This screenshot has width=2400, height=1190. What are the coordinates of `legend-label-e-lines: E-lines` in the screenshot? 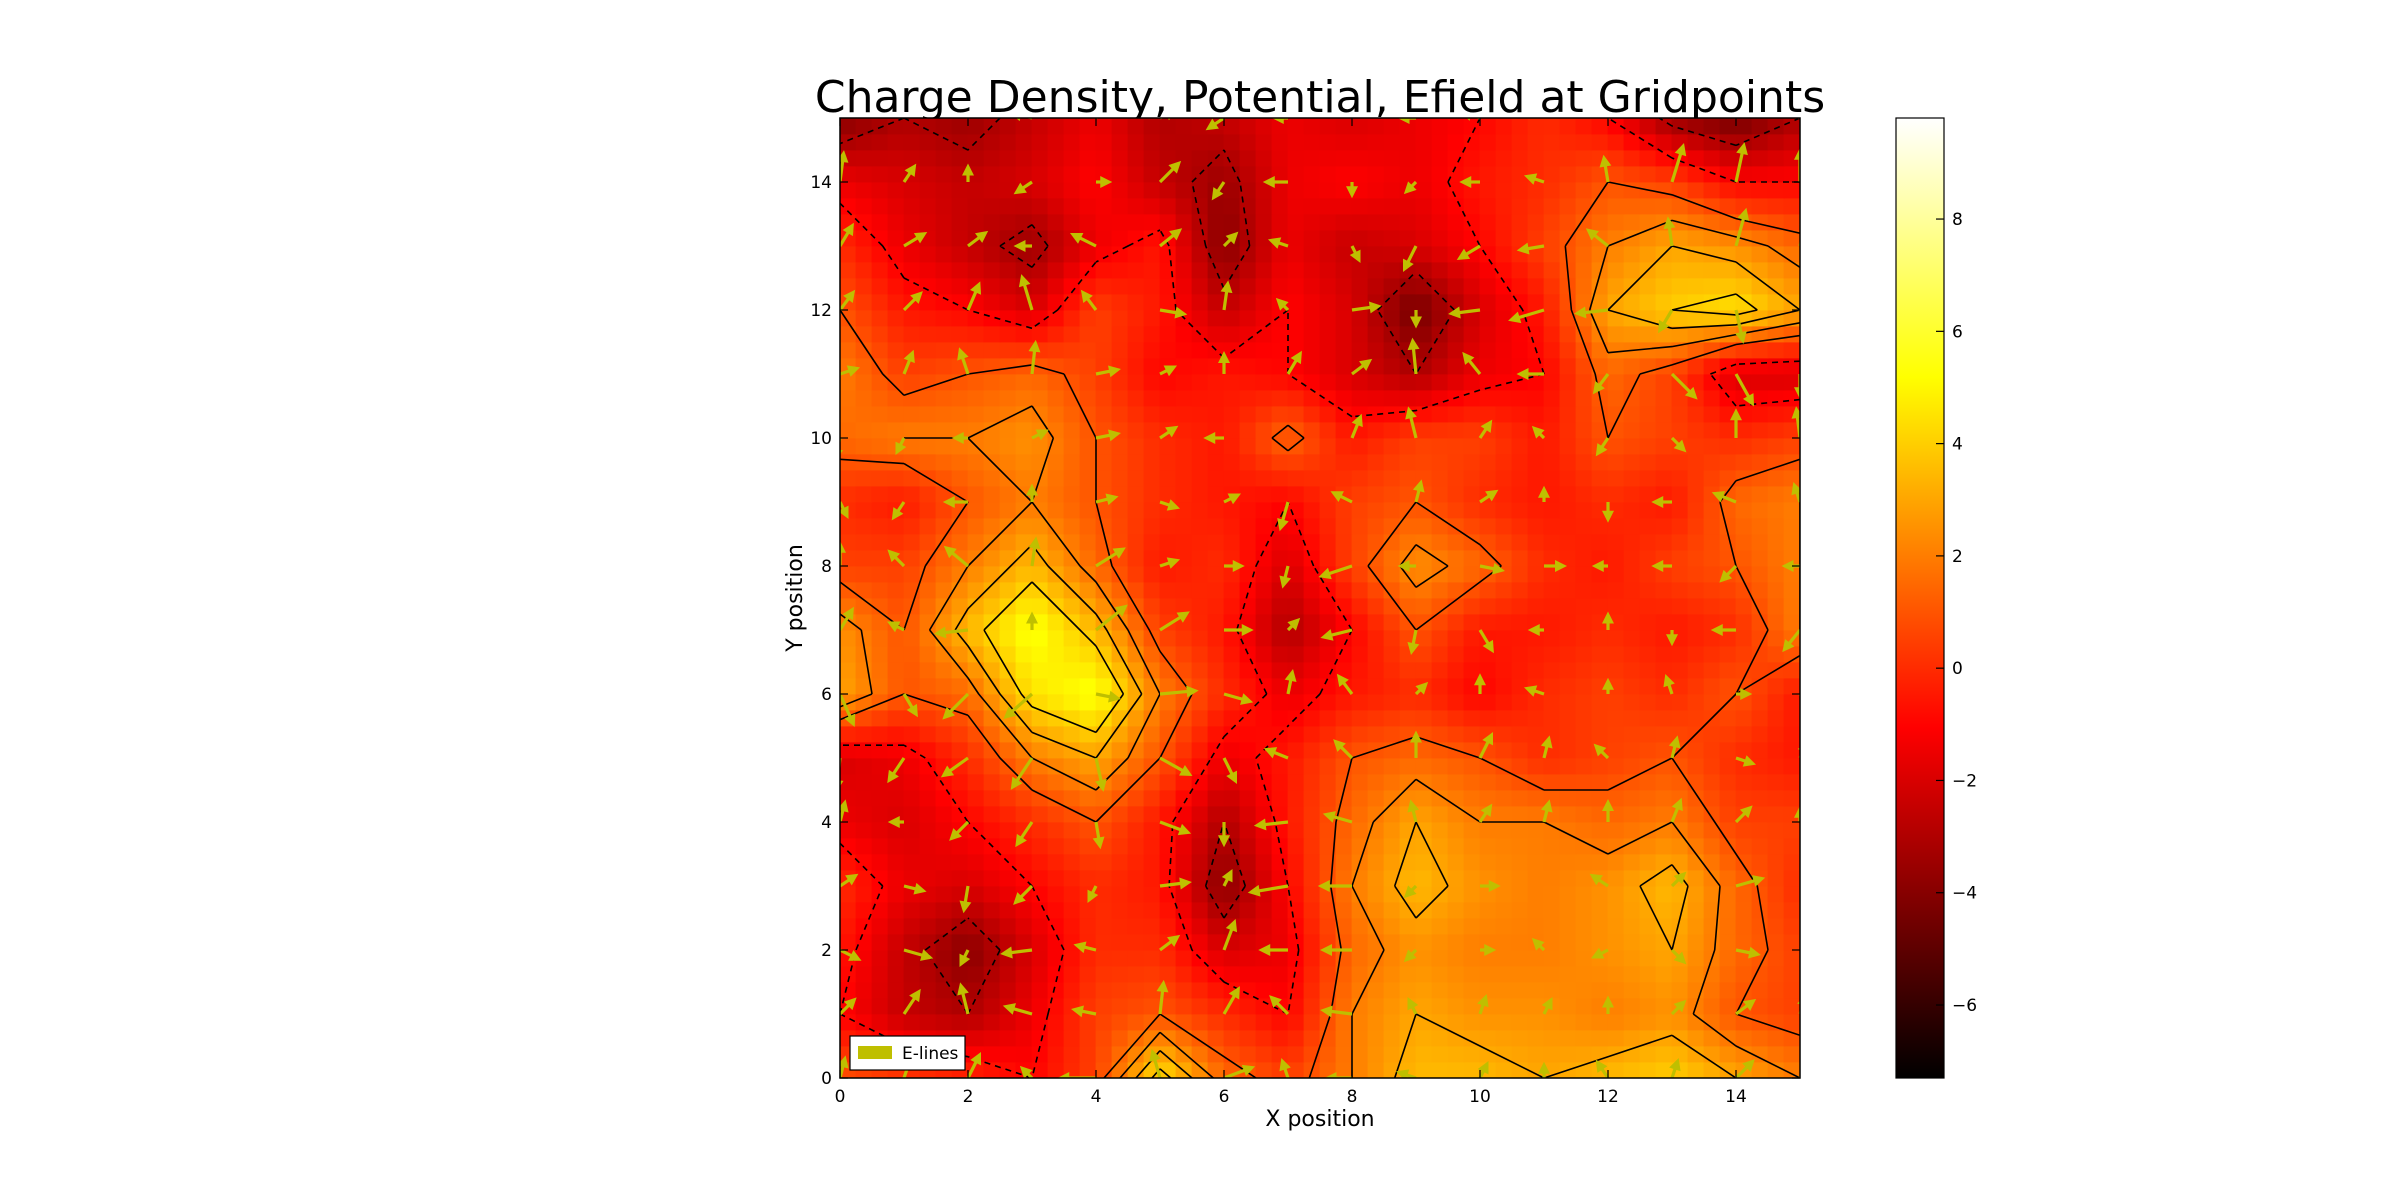 It's located at (930, 1054).